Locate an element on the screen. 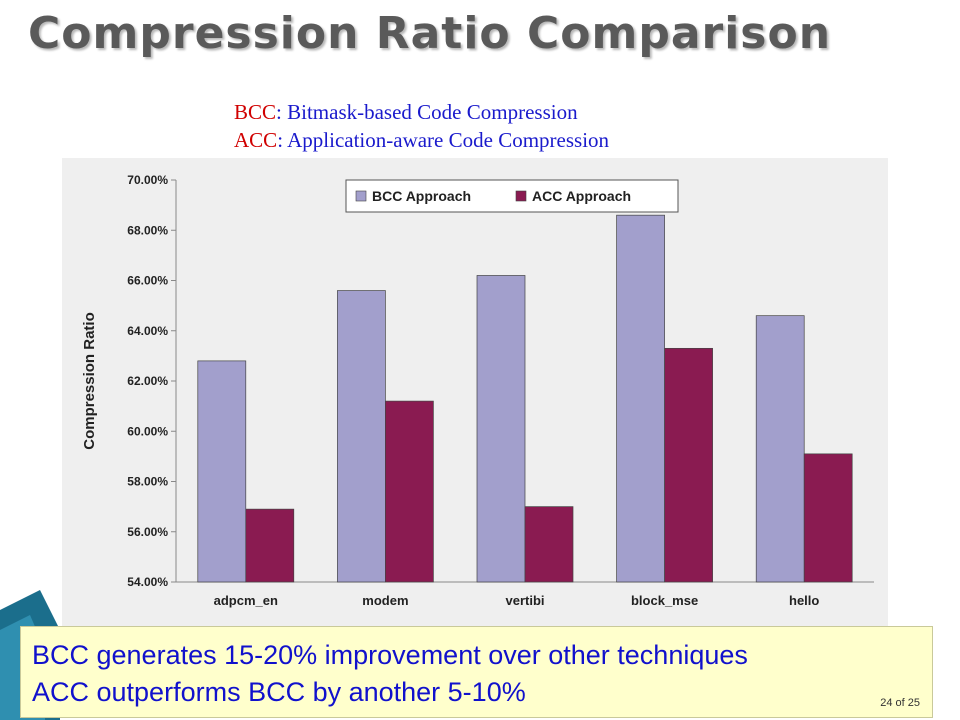 The image size is (960, 720). legend-box is located at coordinates (512, 196).